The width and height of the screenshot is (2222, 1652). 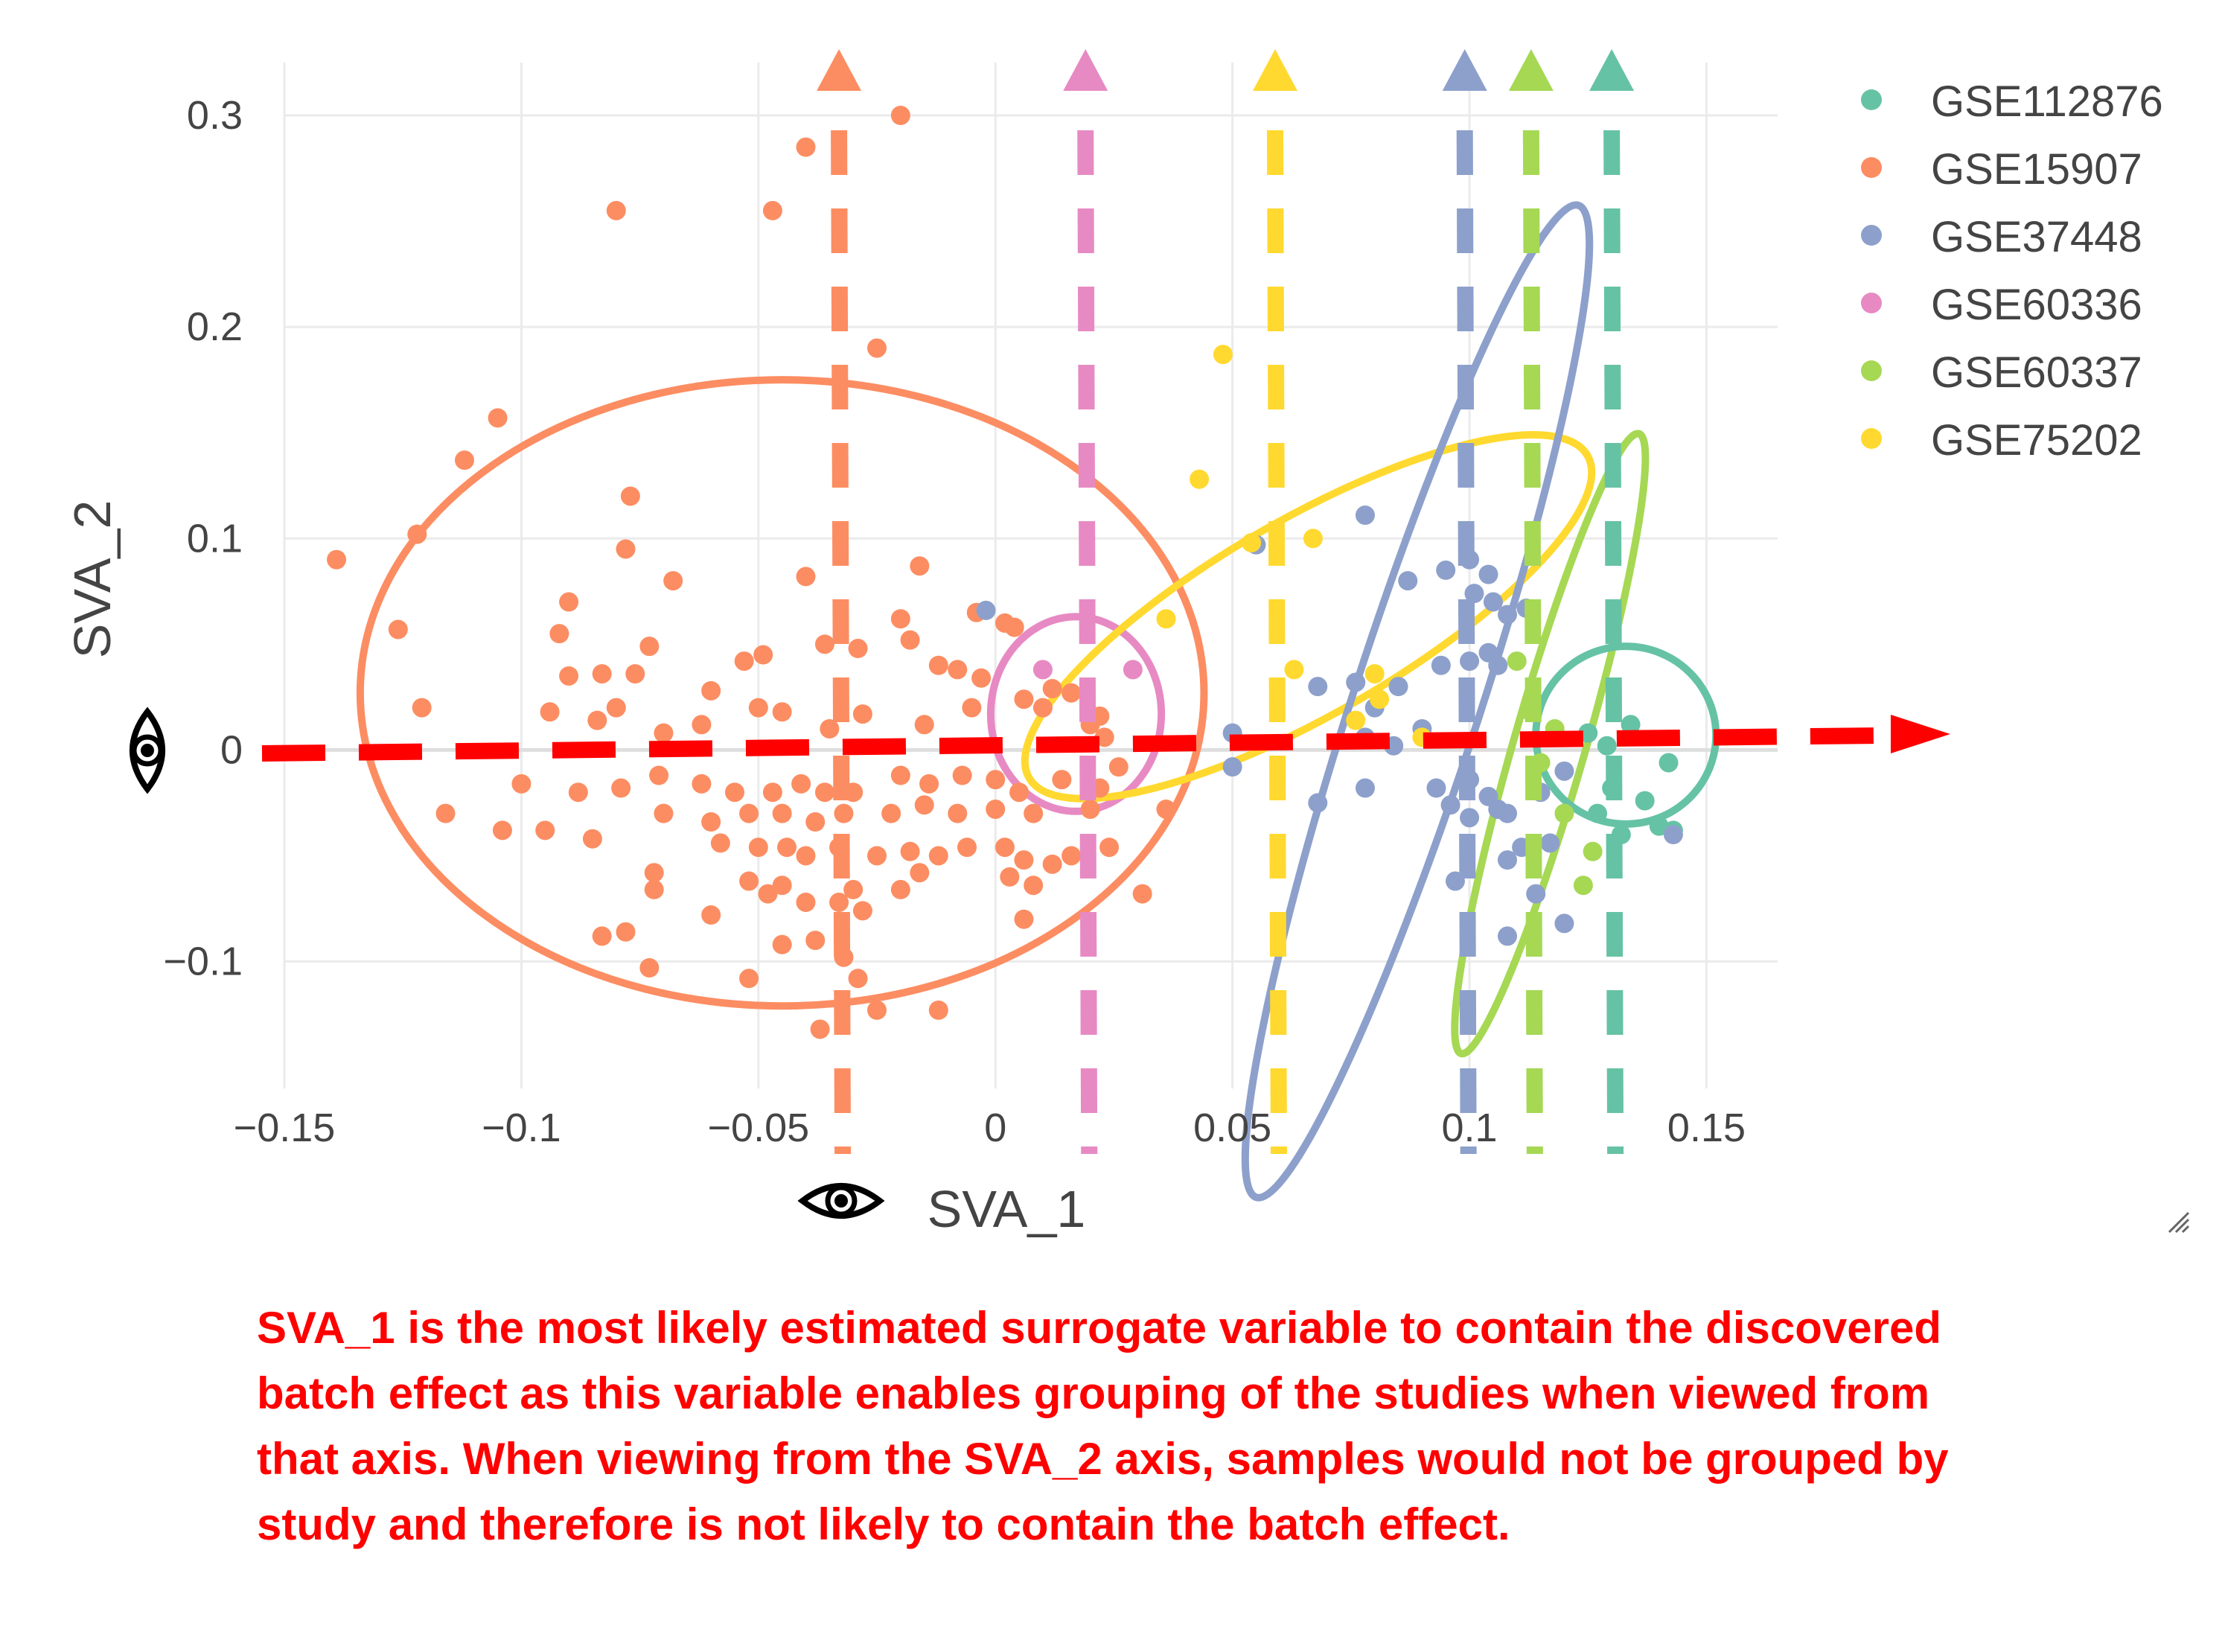 What do you see at coordinates (2179, 1222) in the screenshot?
I see `resize-handle-icon` at bounding box center [2179, 1222].